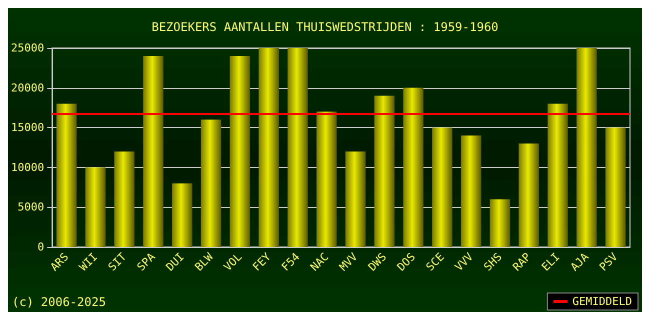 The image size is (650, 320). I want to click on x-tick-label: WII, so click(88, 262).